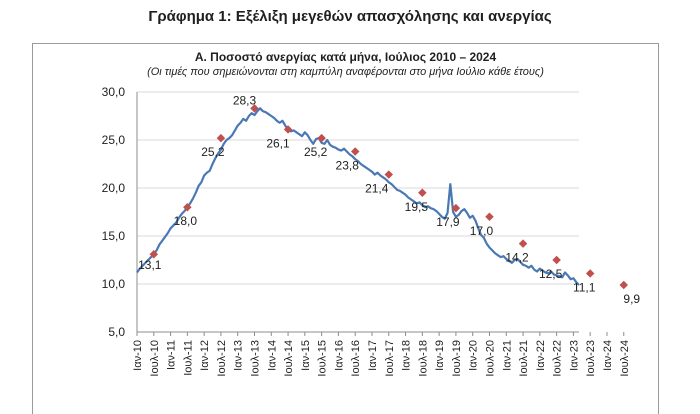  I want to click on x-tick-label: Ιουλ-14, so click(289, 358).